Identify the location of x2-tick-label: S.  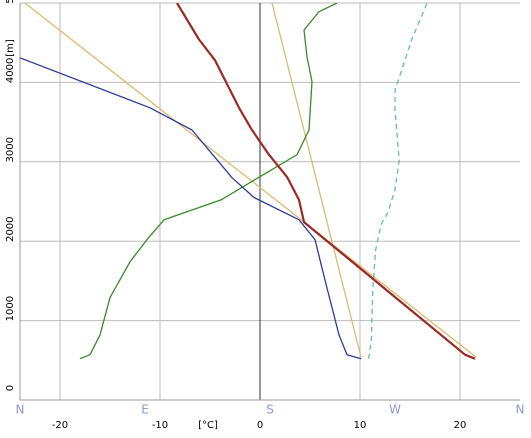
(270, 410).